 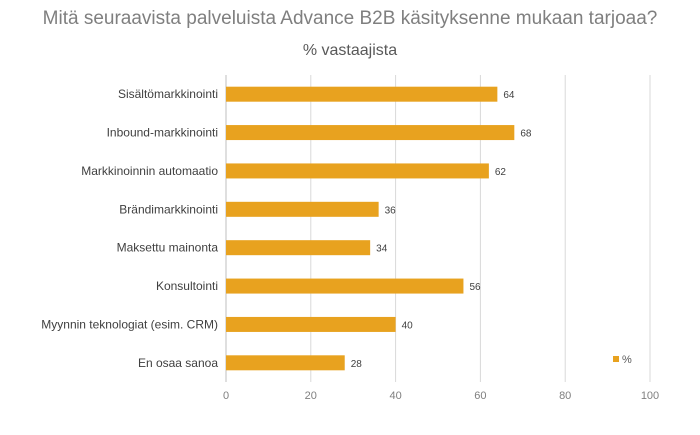 I want to click on x-tick-label: 100, so click(x=650, y=396).